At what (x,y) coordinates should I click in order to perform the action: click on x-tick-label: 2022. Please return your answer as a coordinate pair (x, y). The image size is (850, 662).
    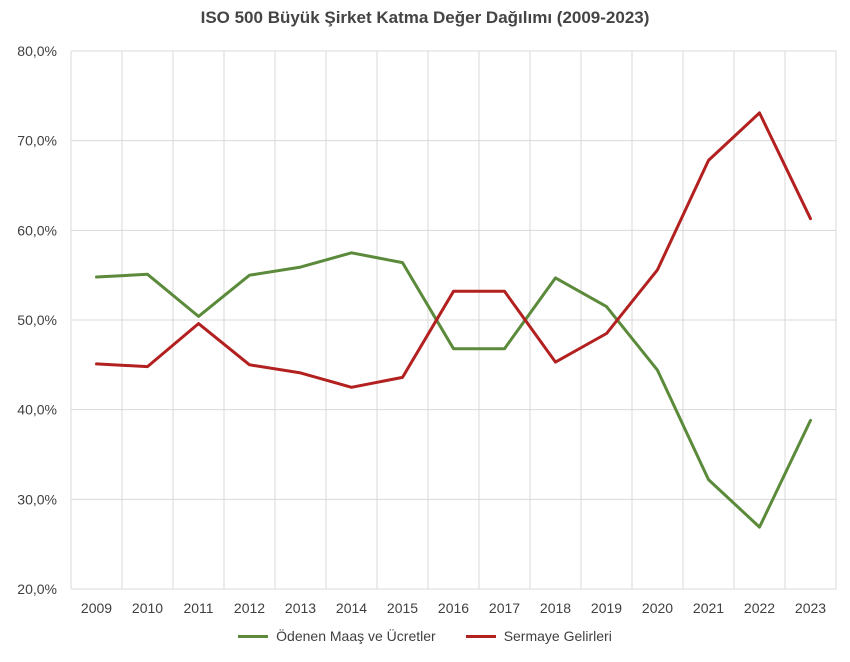
    Looking at the image, I should click on (759, 608).